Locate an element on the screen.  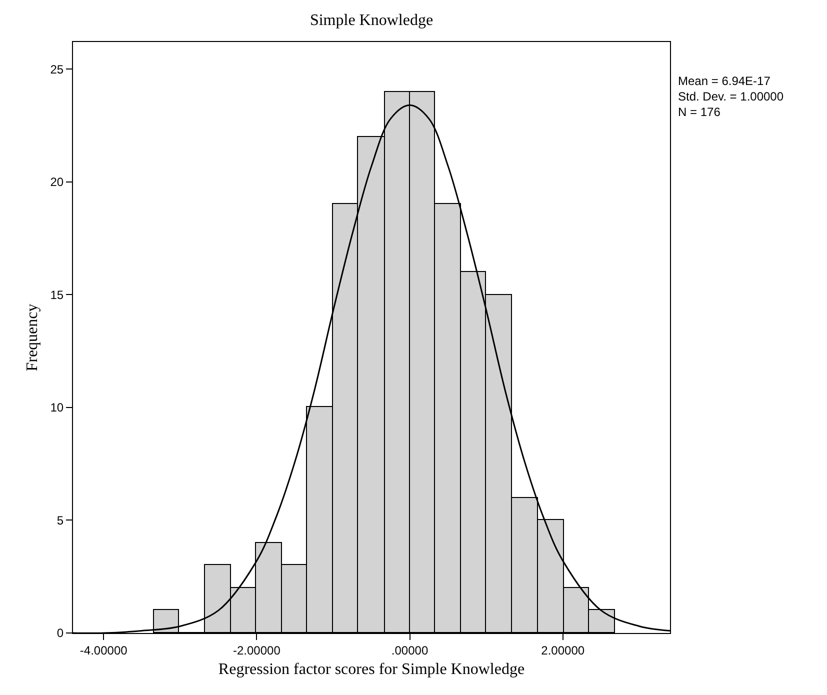
x-axis-title: Regression factor scores for Simple Knowledge is located at coordinates (371, 669).